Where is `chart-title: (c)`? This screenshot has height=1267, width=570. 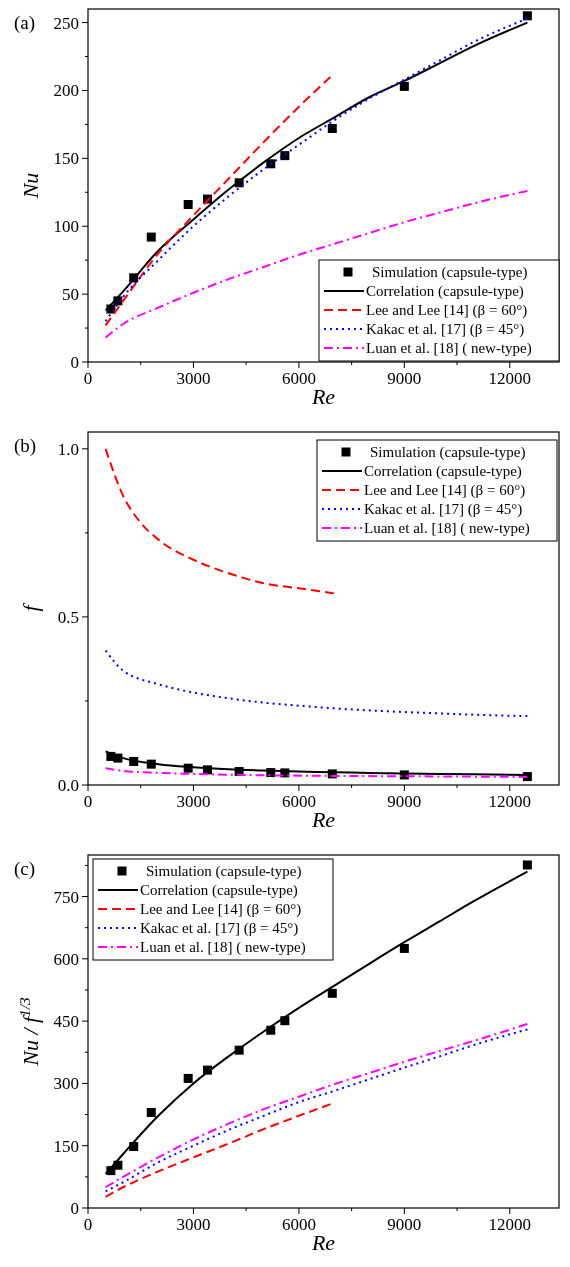
chart-title: (c) is located at coordinates (25, 869).